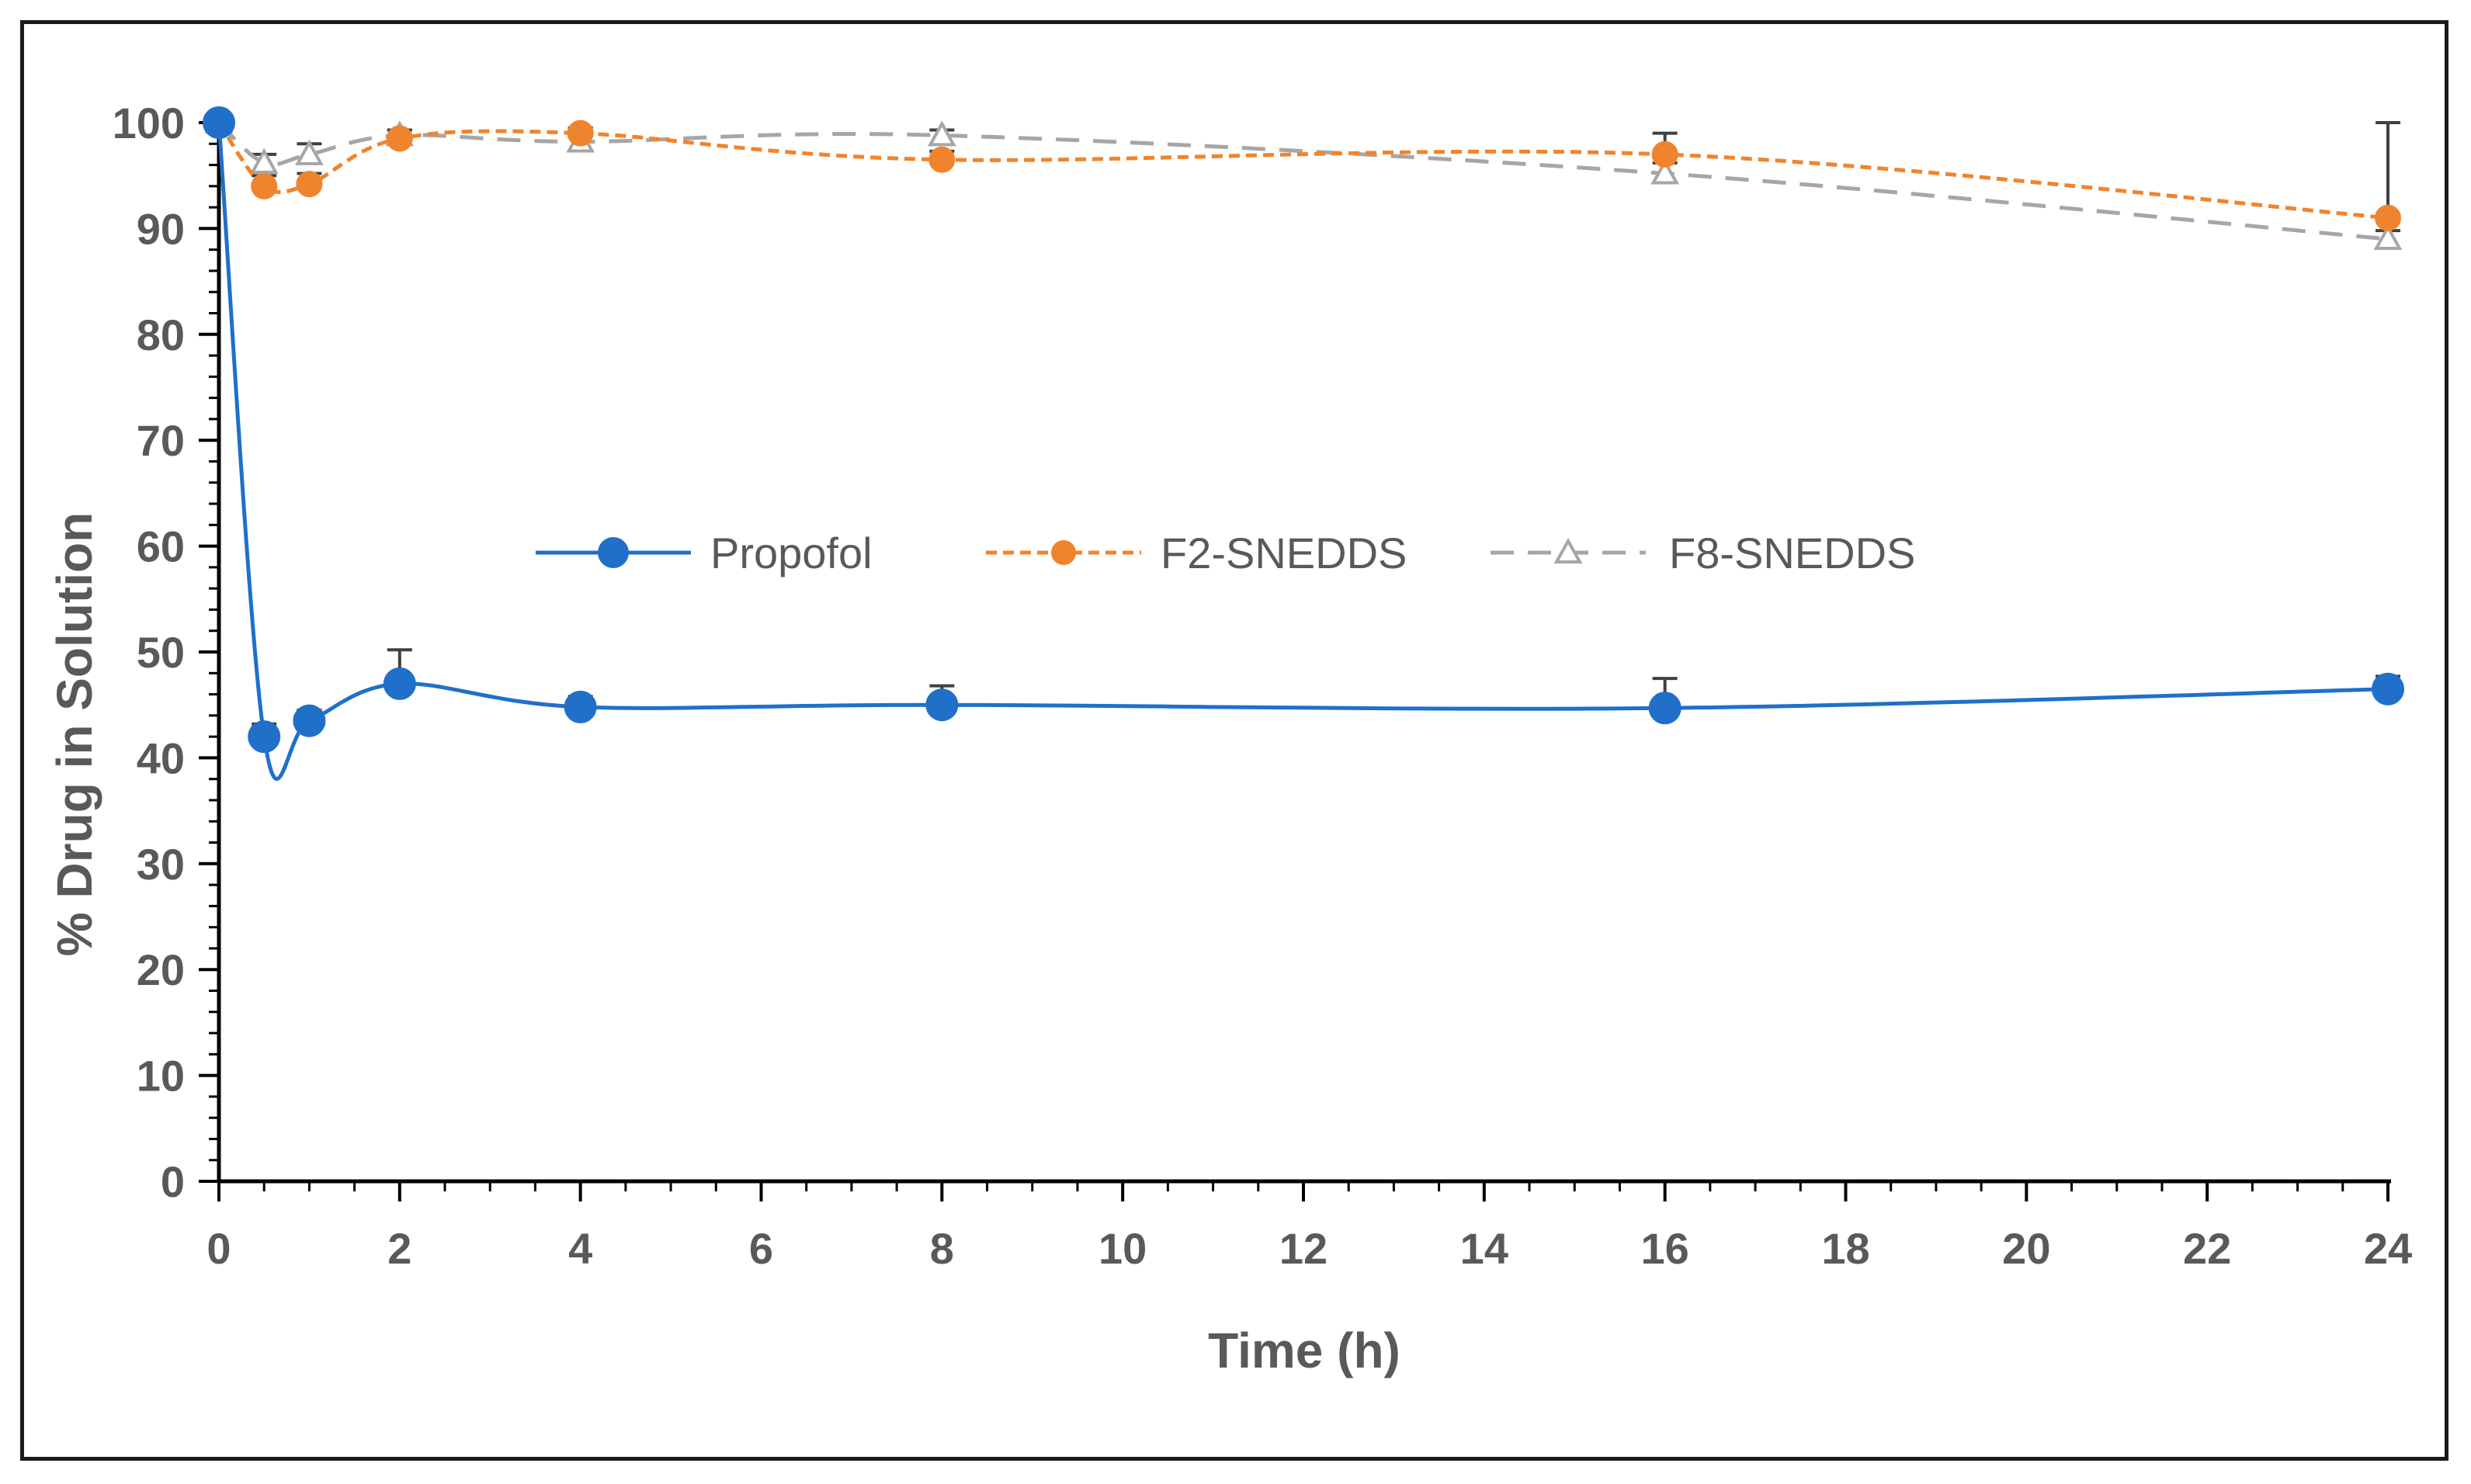 The width and height of the screenshot is (2471, 1484). I want to click on legend-item-f8-snedds: F8-SNEDDS, so click(1703, 553).